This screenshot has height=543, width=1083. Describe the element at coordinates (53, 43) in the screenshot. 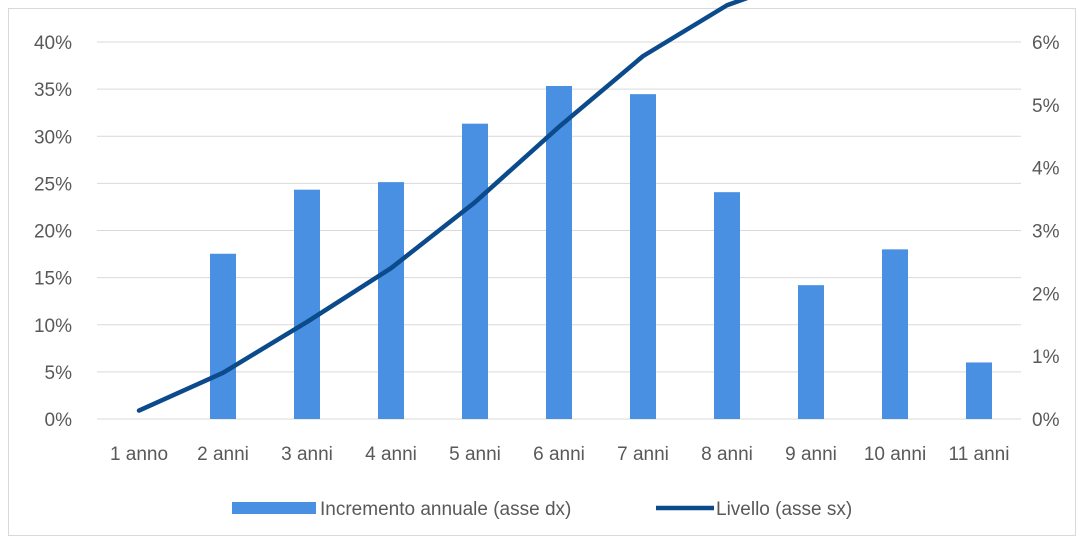

I see `y-left-tick-label: 40%` at that location.